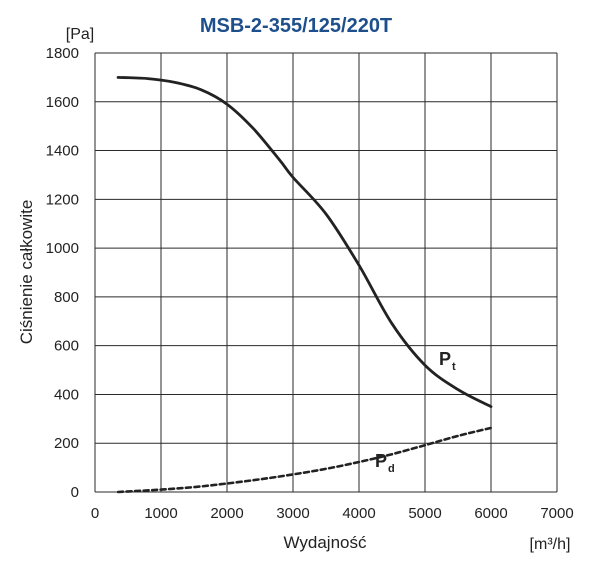 Image resolution: width=593 pixels, height=580 pixels. What do you see at coordinates (66, 346) in the screenshot?
I see `y-tick-label: 600` at bounding box center [66, 346].